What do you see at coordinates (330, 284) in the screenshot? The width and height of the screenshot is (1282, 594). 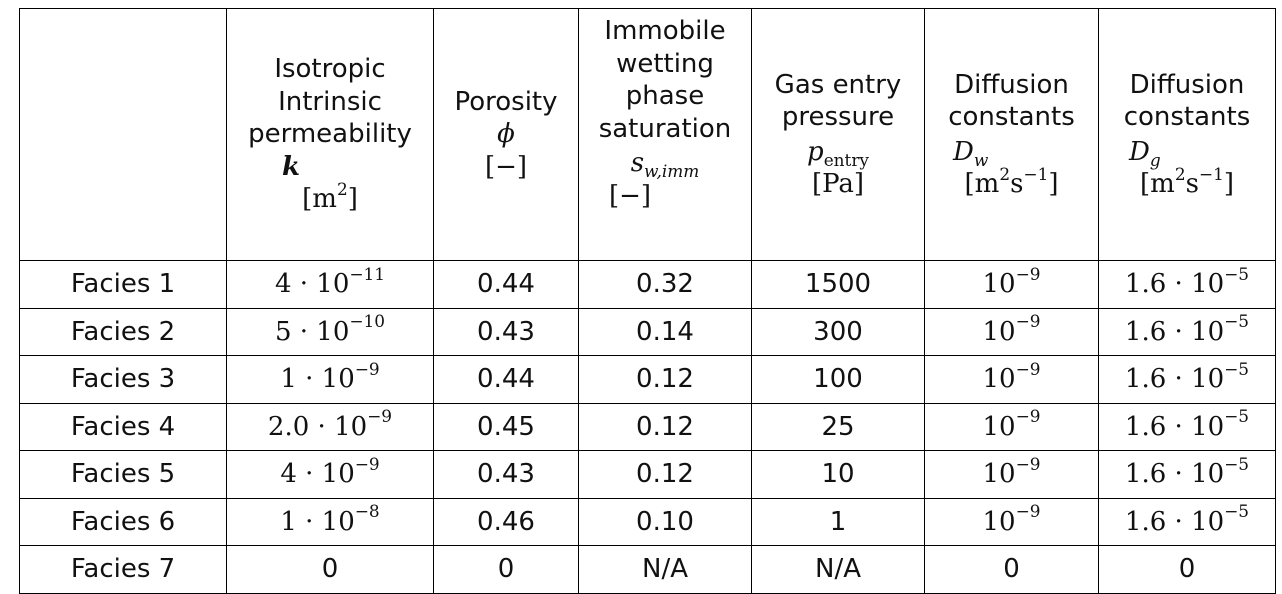 I see `cell-permeability: 4 · 10−11` at bounding box center [330, 284].